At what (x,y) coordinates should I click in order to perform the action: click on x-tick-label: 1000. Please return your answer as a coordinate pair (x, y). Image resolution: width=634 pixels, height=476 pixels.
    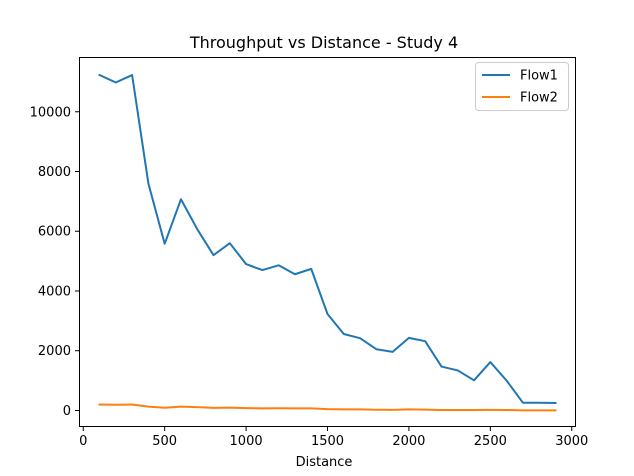
    Looking at the image, I should click on (246, 441).